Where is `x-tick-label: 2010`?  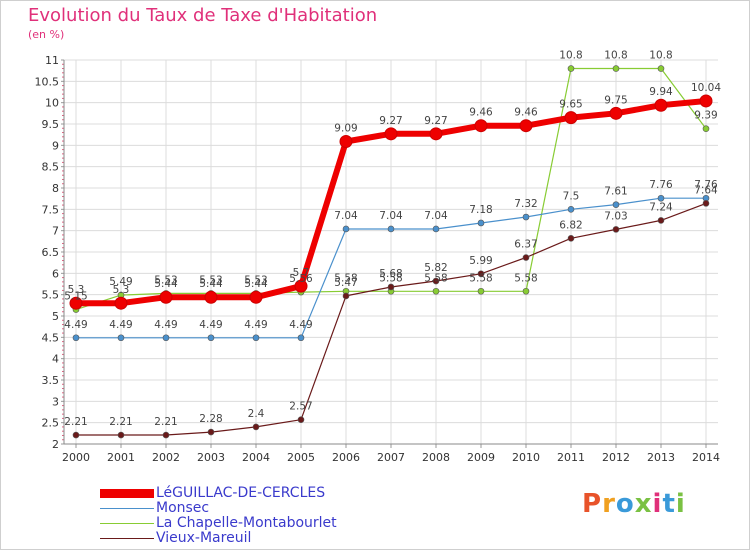
x-tick-label: 2010 is located at coordinates (526, 457).